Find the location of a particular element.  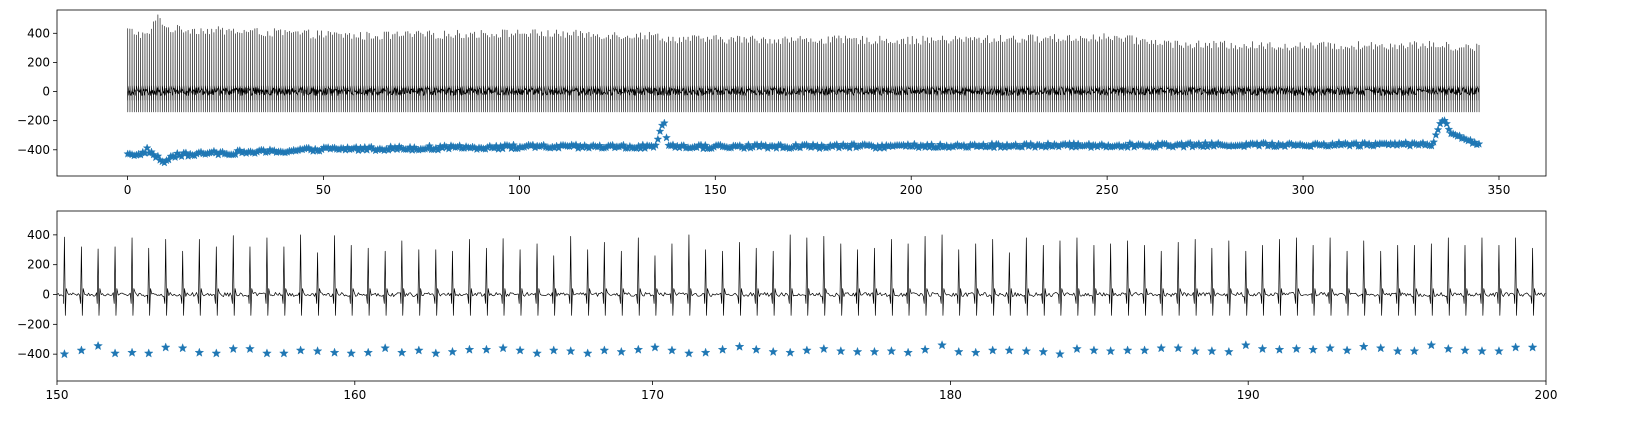

x-tick-label: 190 is located at coordinates (1248, 395).